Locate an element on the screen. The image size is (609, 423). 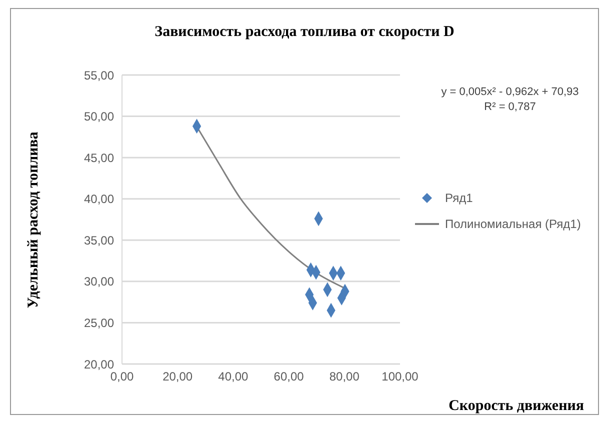
x-tick-label: 0,00 is located at coordinates (122, 377).